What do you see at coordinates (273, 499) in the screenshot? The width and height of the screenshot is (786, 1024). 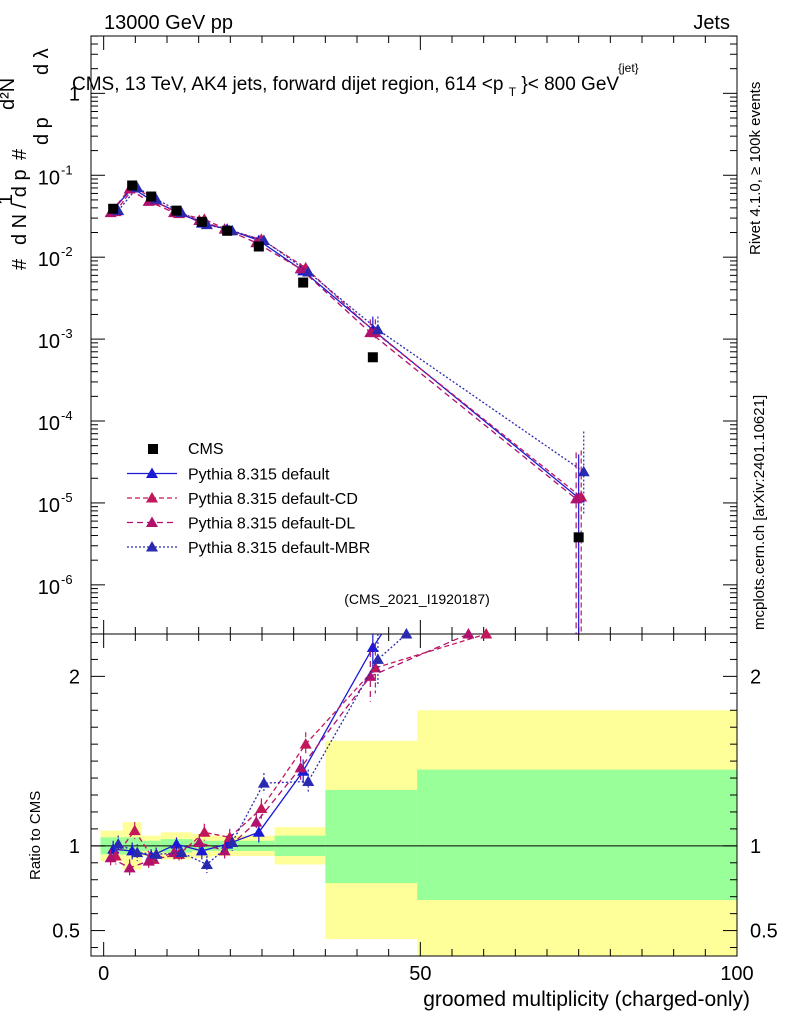 I see `legend-label-1: Pythia 8.315 default-CD` at bounding box center [273, 499].